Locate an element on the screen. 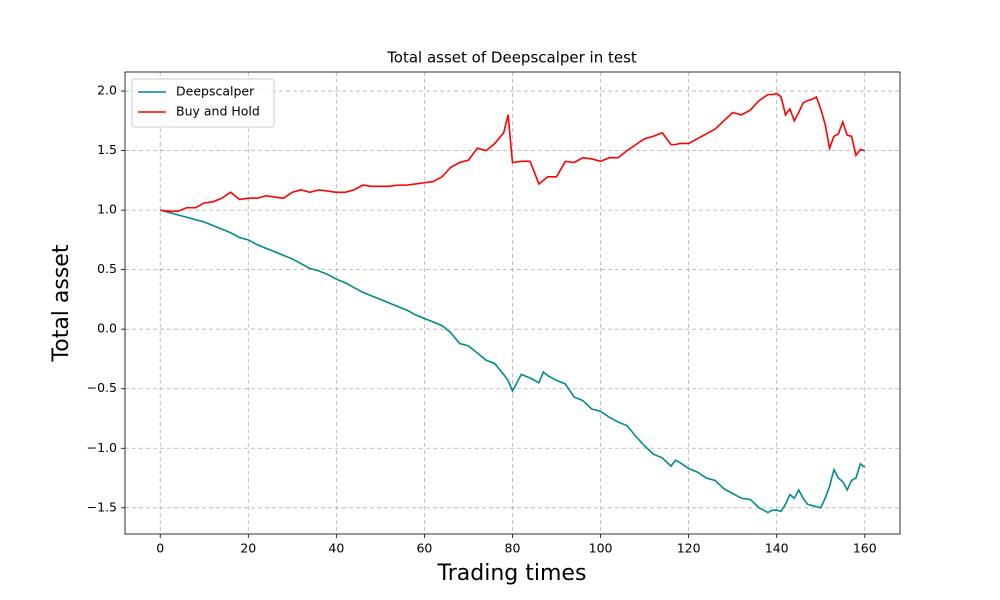 Image resolution: width=1000 pixels, height=600 pixels. x-tick-label: 0 is located at coordinates (160, 548).